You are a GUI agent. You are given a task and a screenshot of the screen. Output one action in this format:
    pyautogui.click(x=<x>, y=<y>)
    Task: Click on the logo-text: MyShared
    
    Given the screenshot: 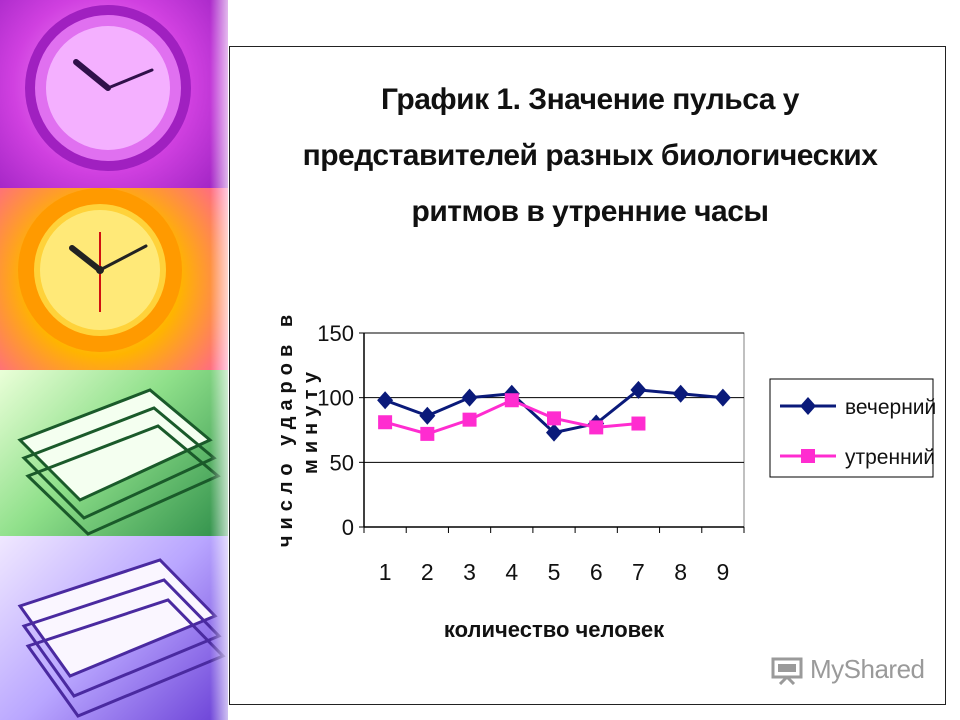 What is the action you would take?
    pyautogui.click(x=867, y=669)
    